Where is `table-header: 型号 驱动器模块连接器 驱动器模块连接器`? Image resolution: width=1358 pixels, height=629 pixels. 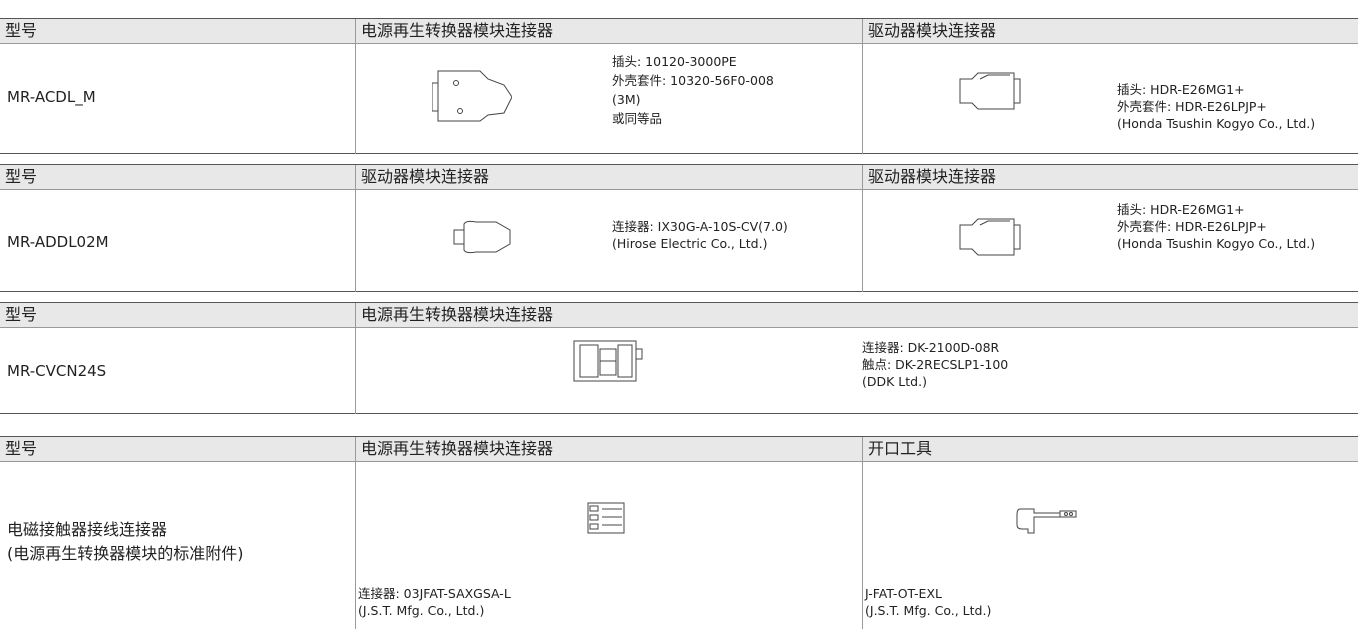
table-header: 型号 驱动器模块连接器 驱动器模块连接器 is located at coordinates (679, 177).